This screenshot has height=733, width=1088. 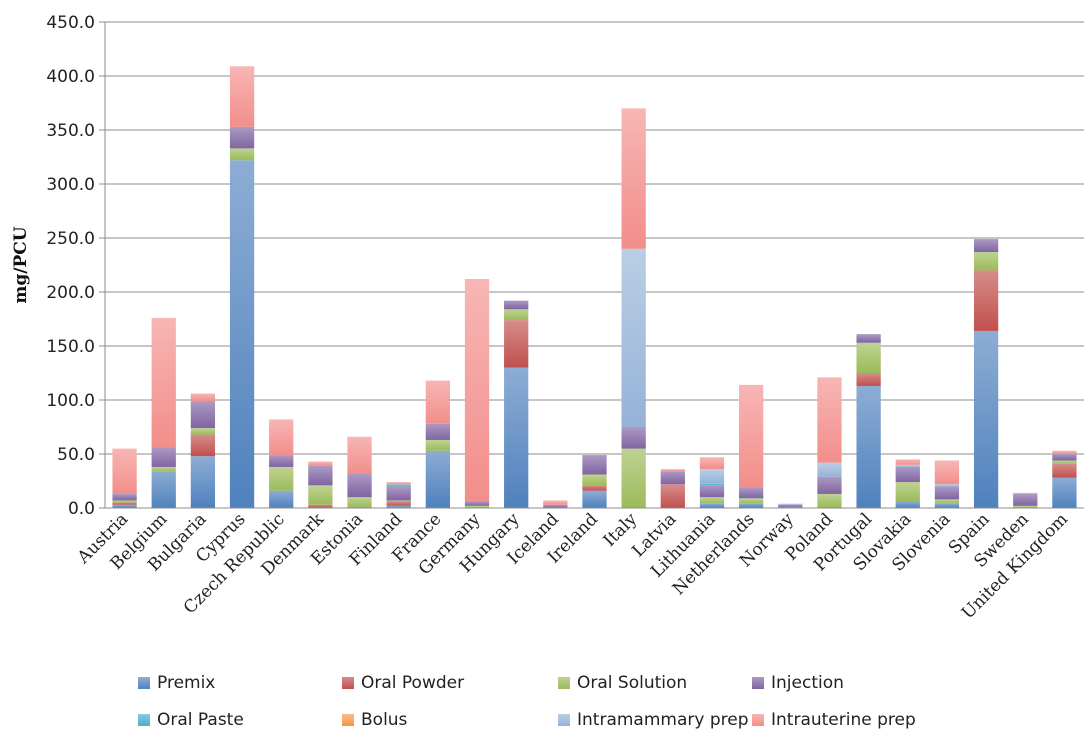 What do you see at coordinates (70, 401) in the screenshot?
I see `y-tick-label: 100.0` at bounding box center [70, 401].